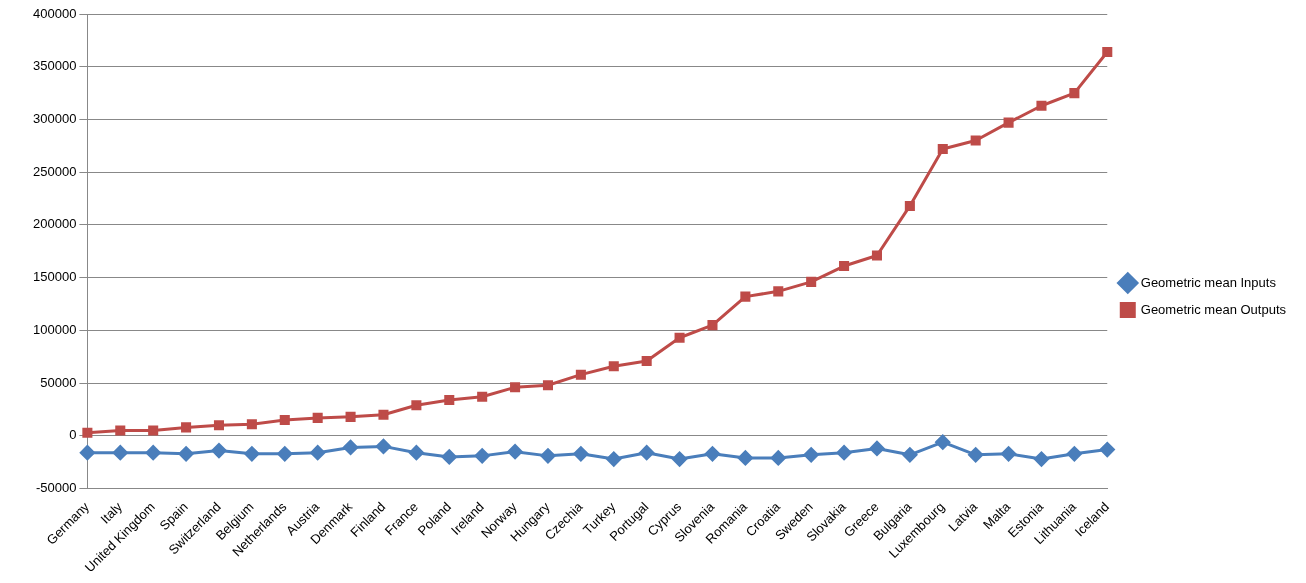 The height and width of the screenshot is (583, 1306). I want to click on y-tick-label: 0, so click(73, 435).